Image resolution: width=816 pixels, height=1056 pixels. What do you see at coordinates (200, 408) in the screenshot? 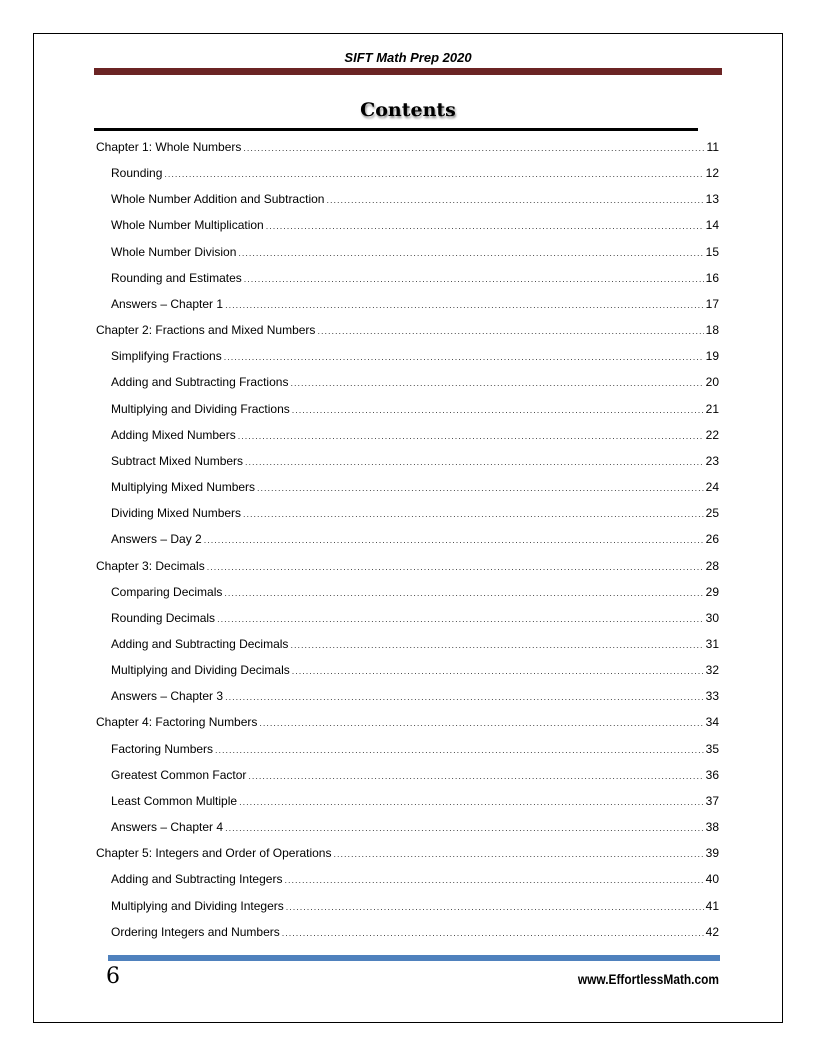
I see `toc-entry-title: Multiplying and Dividing Fractions` at bounding box center [200, 408].